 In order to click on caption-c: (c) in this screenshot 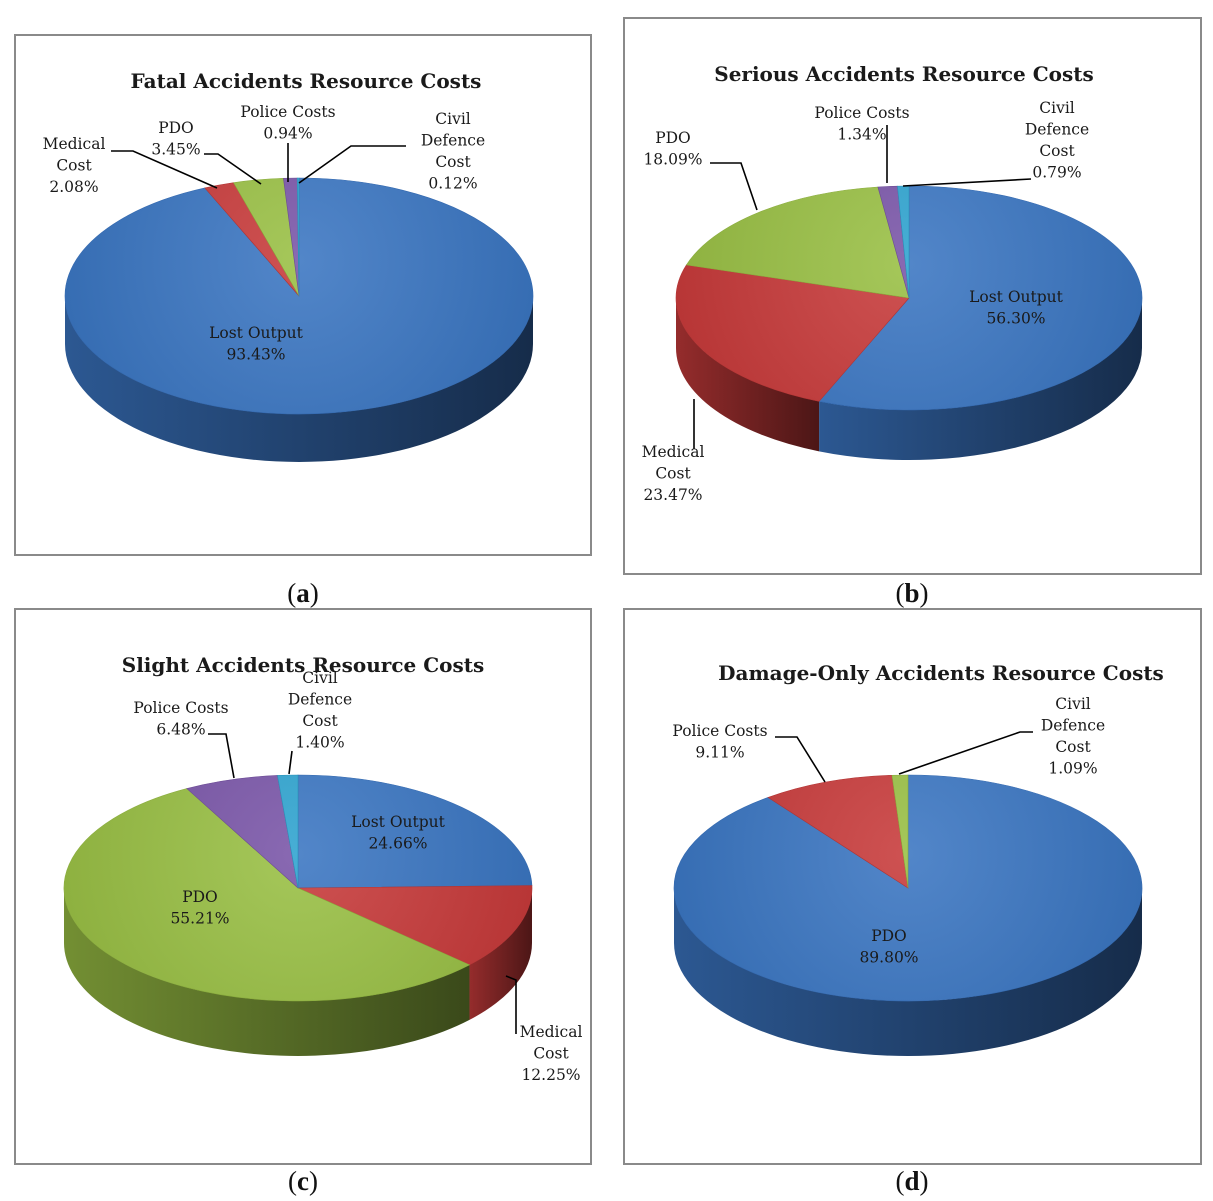, I will do `click(303, 1181)`.